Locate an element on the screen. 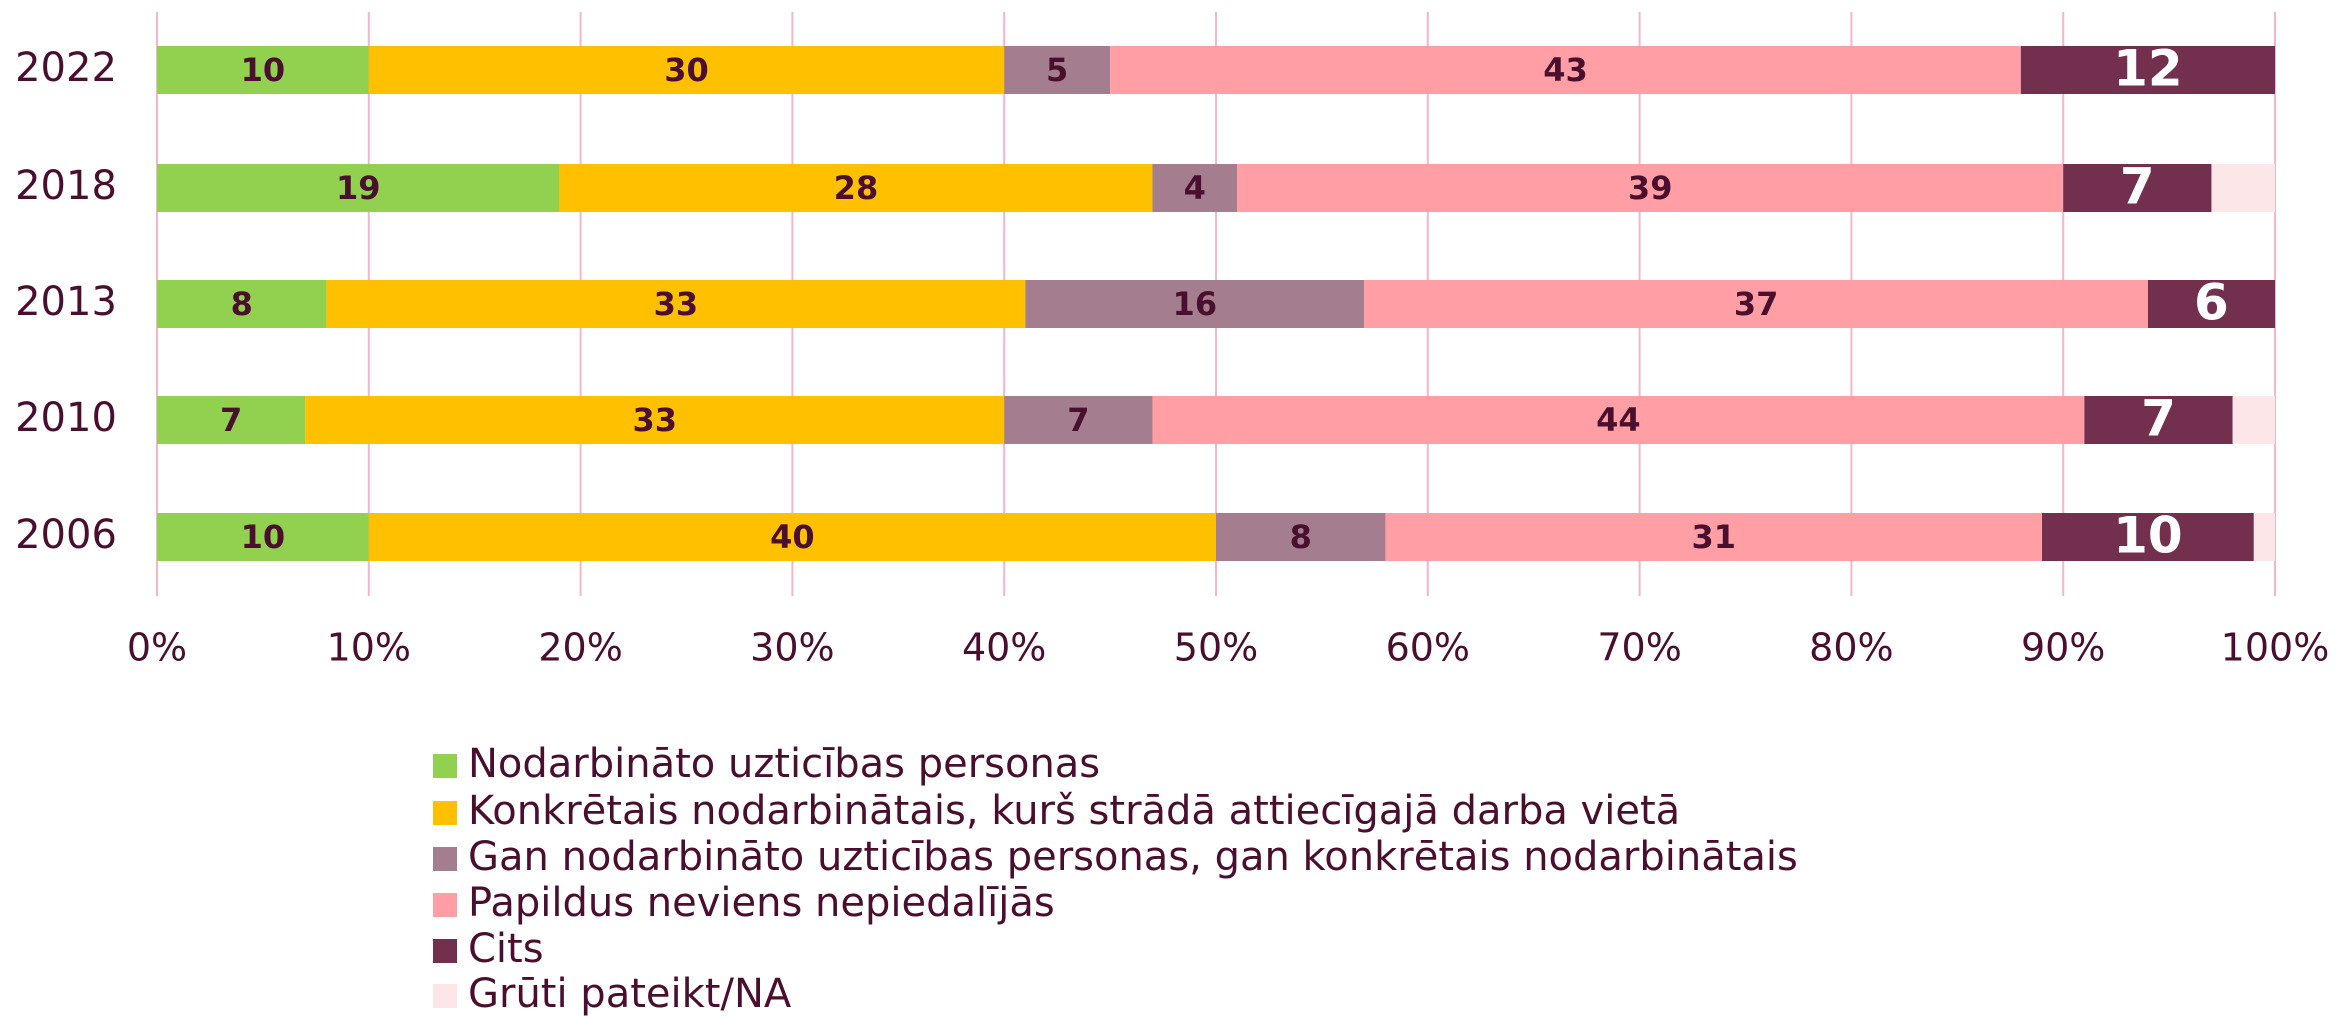 The height and width of the screenshot is (1017, 2338). x-tick-label: 0% is located at coordinates (157, 648).